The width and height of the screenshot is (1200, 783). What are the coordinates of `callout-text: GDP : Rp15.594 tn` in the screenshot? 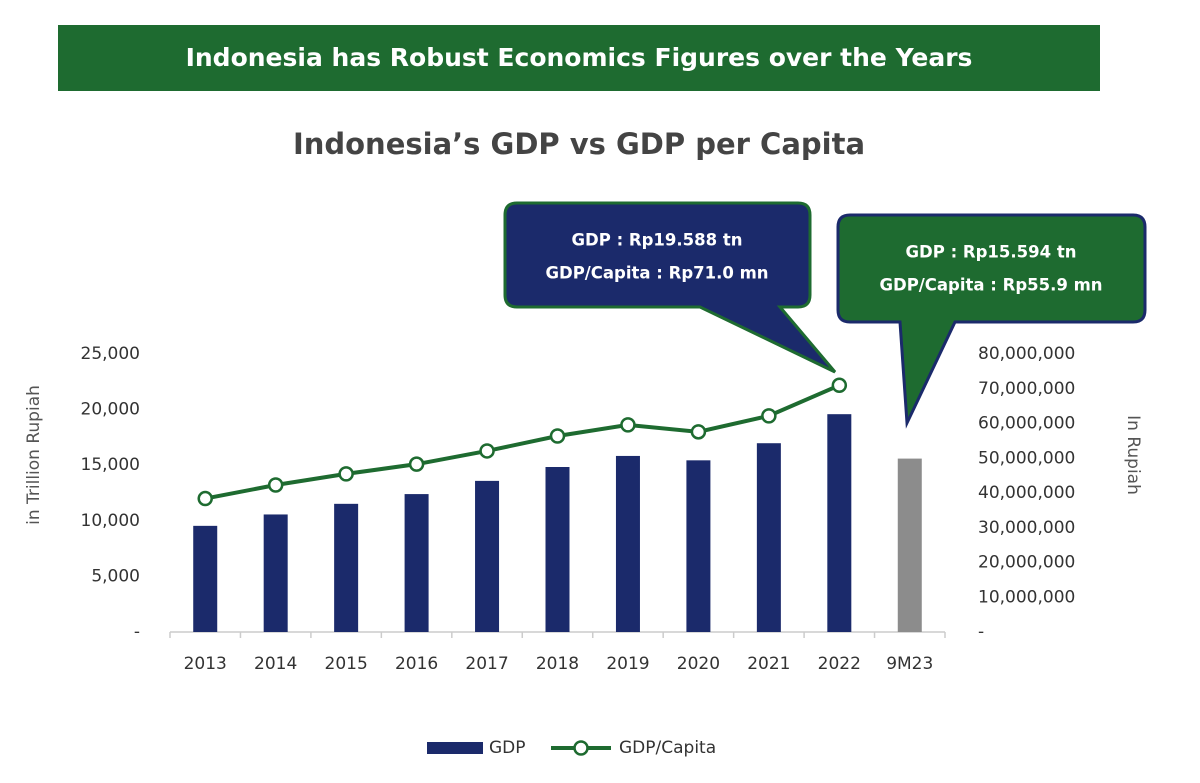 It's located at (991, 252).